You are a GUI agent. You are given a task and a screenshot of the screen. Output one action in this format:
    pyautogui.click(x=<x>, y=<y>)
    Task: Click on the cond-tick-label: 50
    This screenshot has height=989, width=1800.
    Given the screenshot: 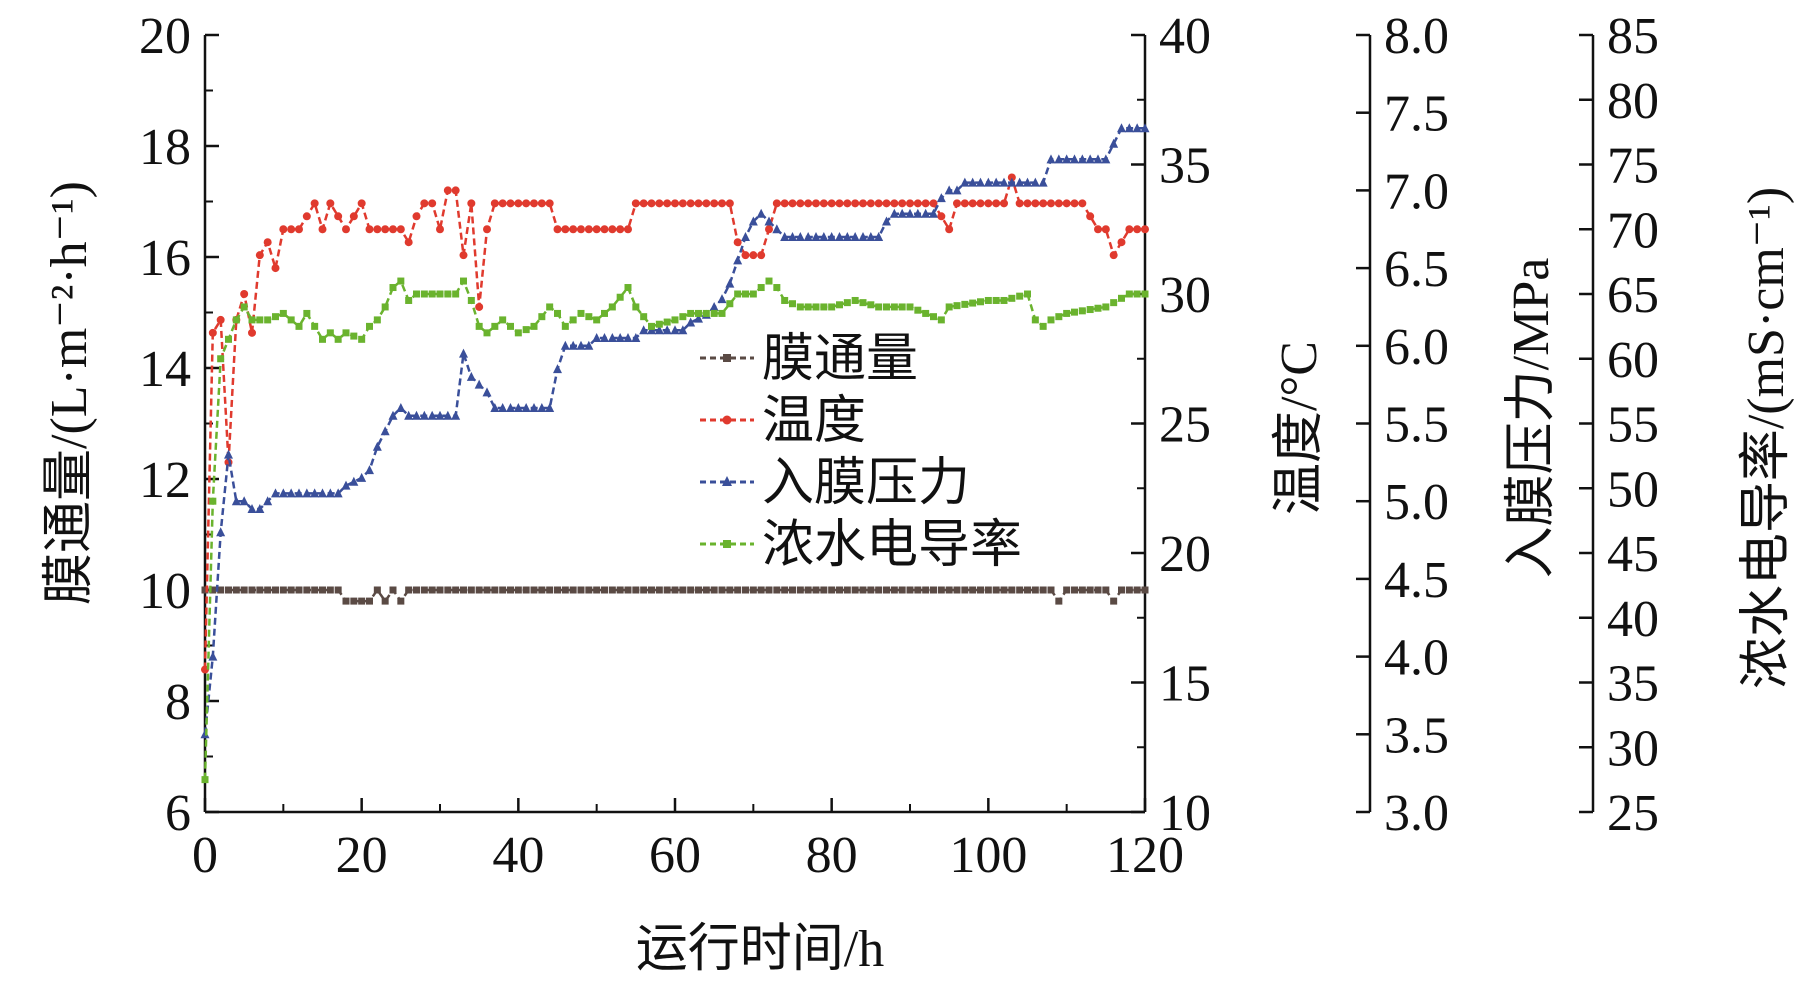 What is the action you would take?
    pyautogui.click(x=1633, y=489)
    